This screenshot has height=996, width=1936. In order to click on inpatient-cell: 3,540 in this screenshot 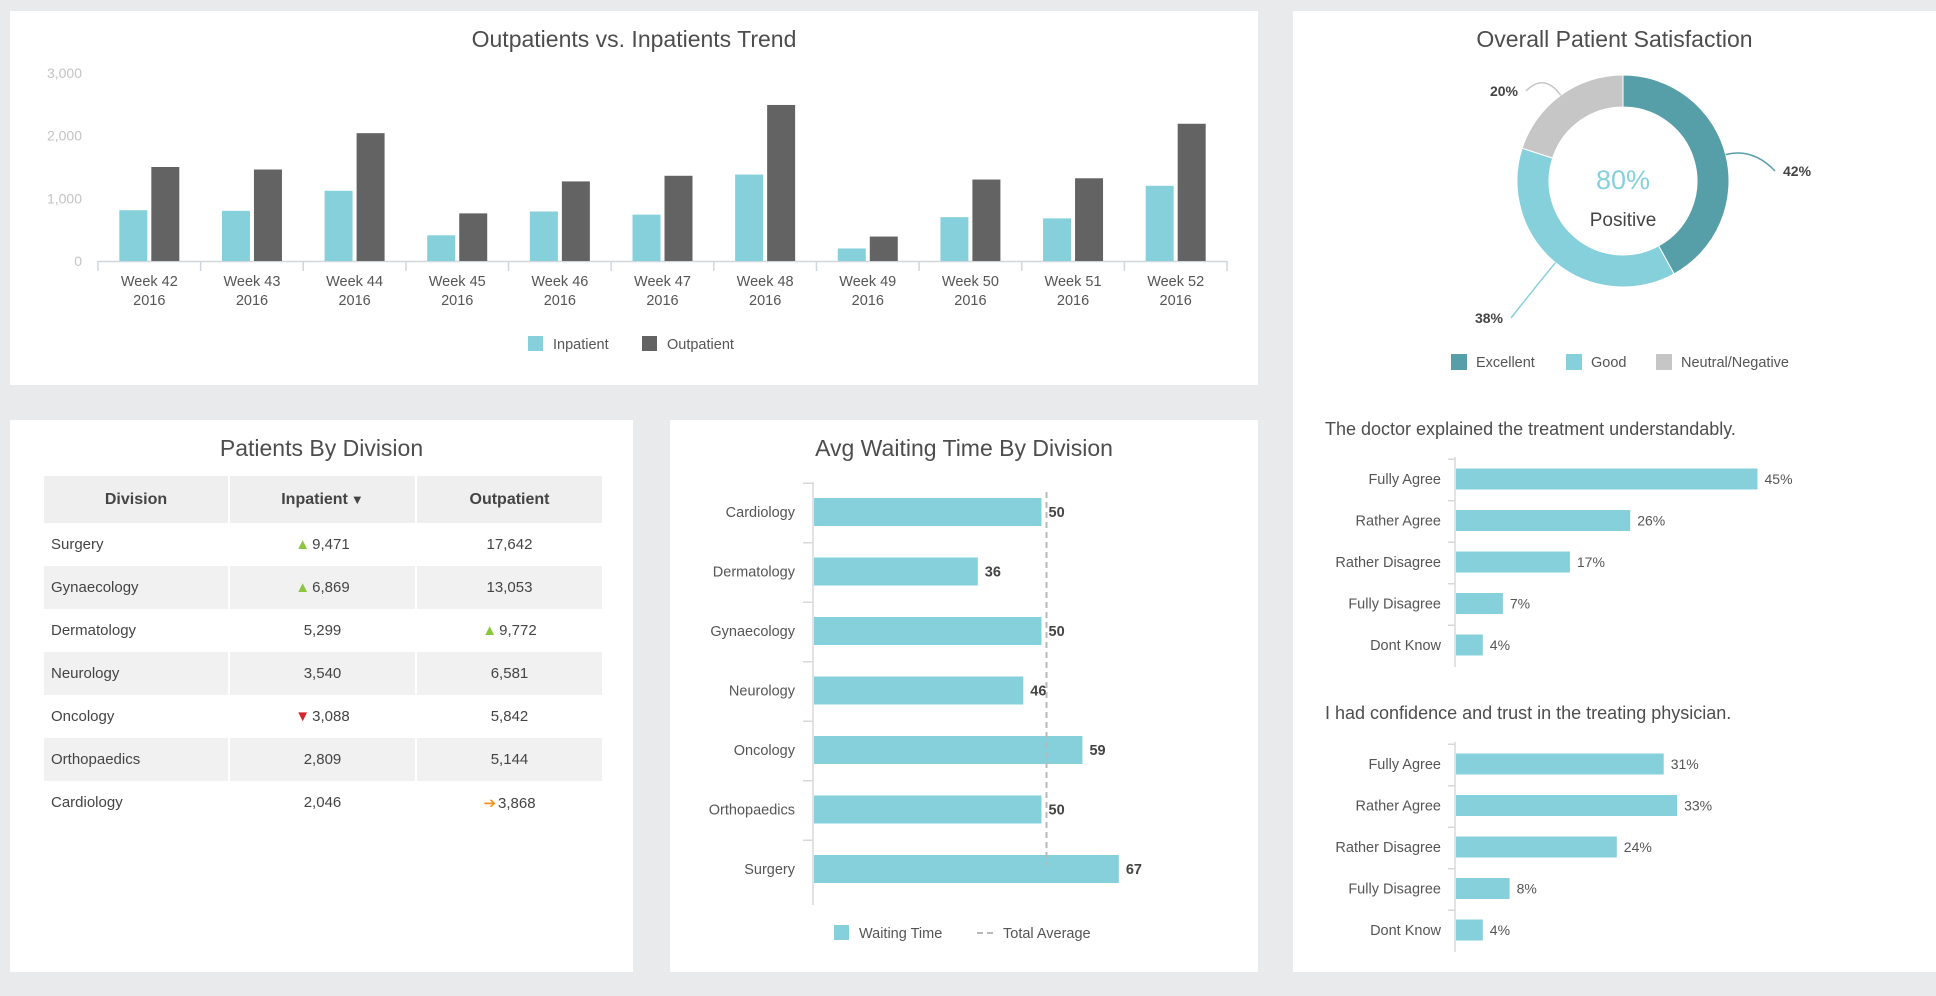, I will do `click(323, 673)`.